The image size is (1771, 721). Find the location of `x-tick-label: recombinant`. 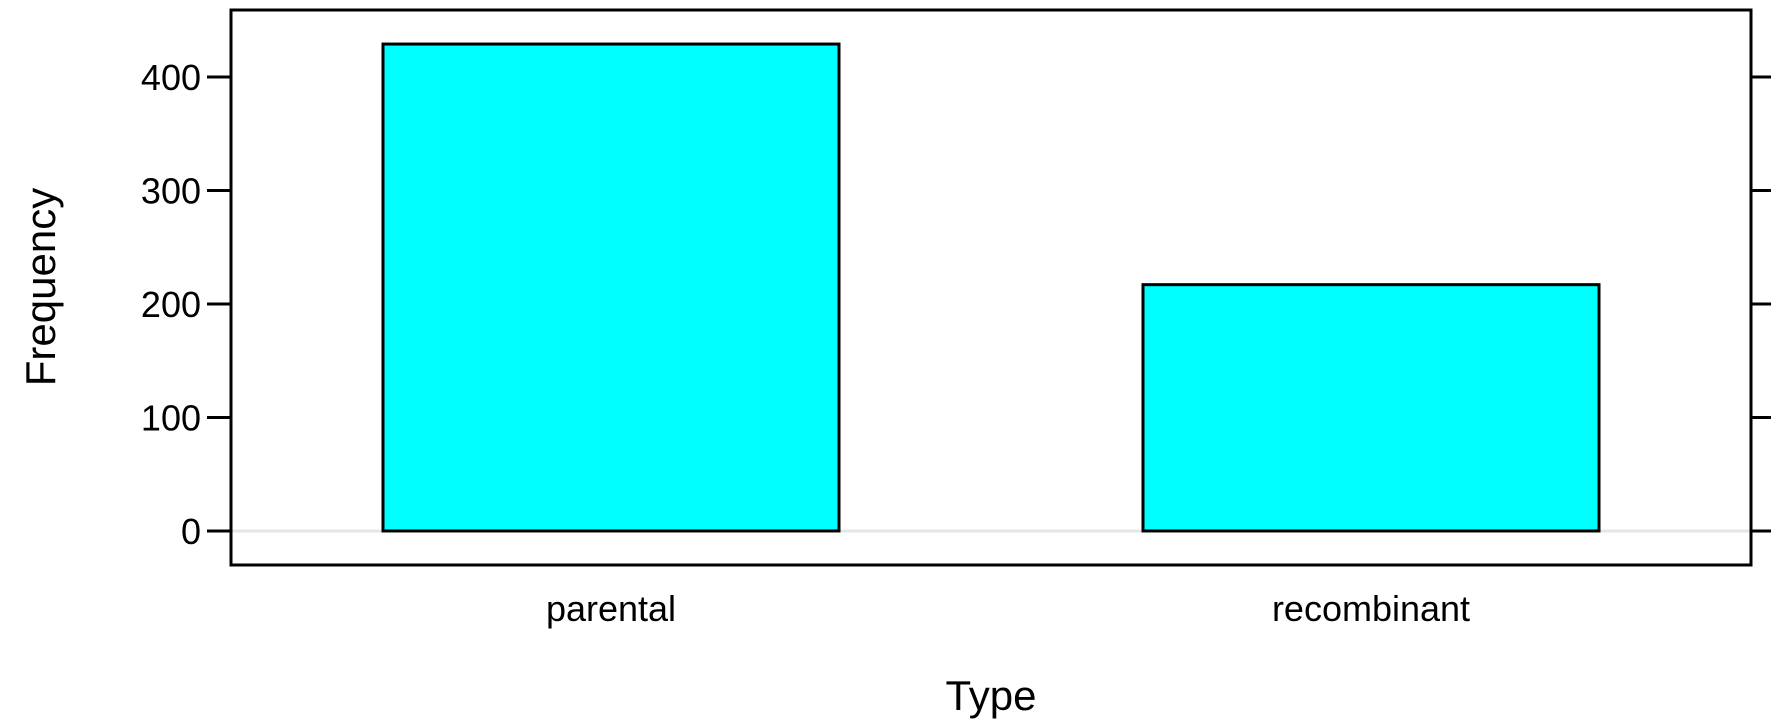

x-tick-label: recombinant is located at coordinates (1371, 608).